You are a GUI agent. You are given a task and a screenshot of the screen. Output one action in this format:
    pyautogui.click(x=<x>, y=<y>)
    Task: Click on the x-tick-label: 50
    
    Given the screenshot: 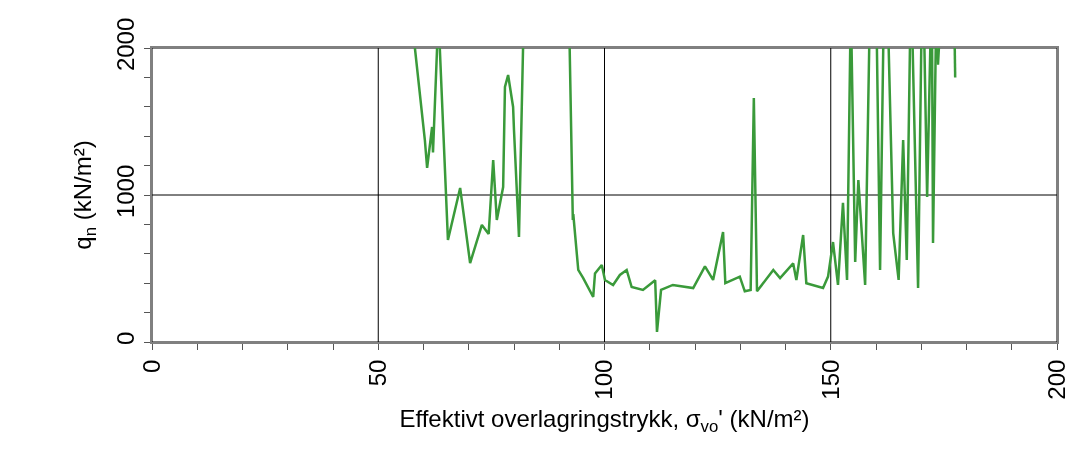 What is the action you would take?
    pyautogui.click(x=378, y=373)
    